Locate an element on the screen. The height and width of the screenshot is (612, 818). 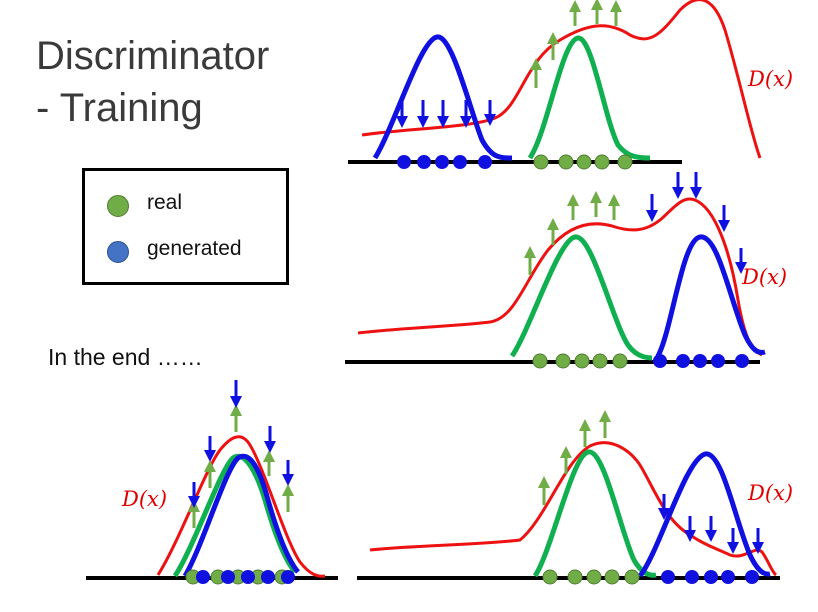
panel-4-real-distribution is located at coordinates (594, 513).